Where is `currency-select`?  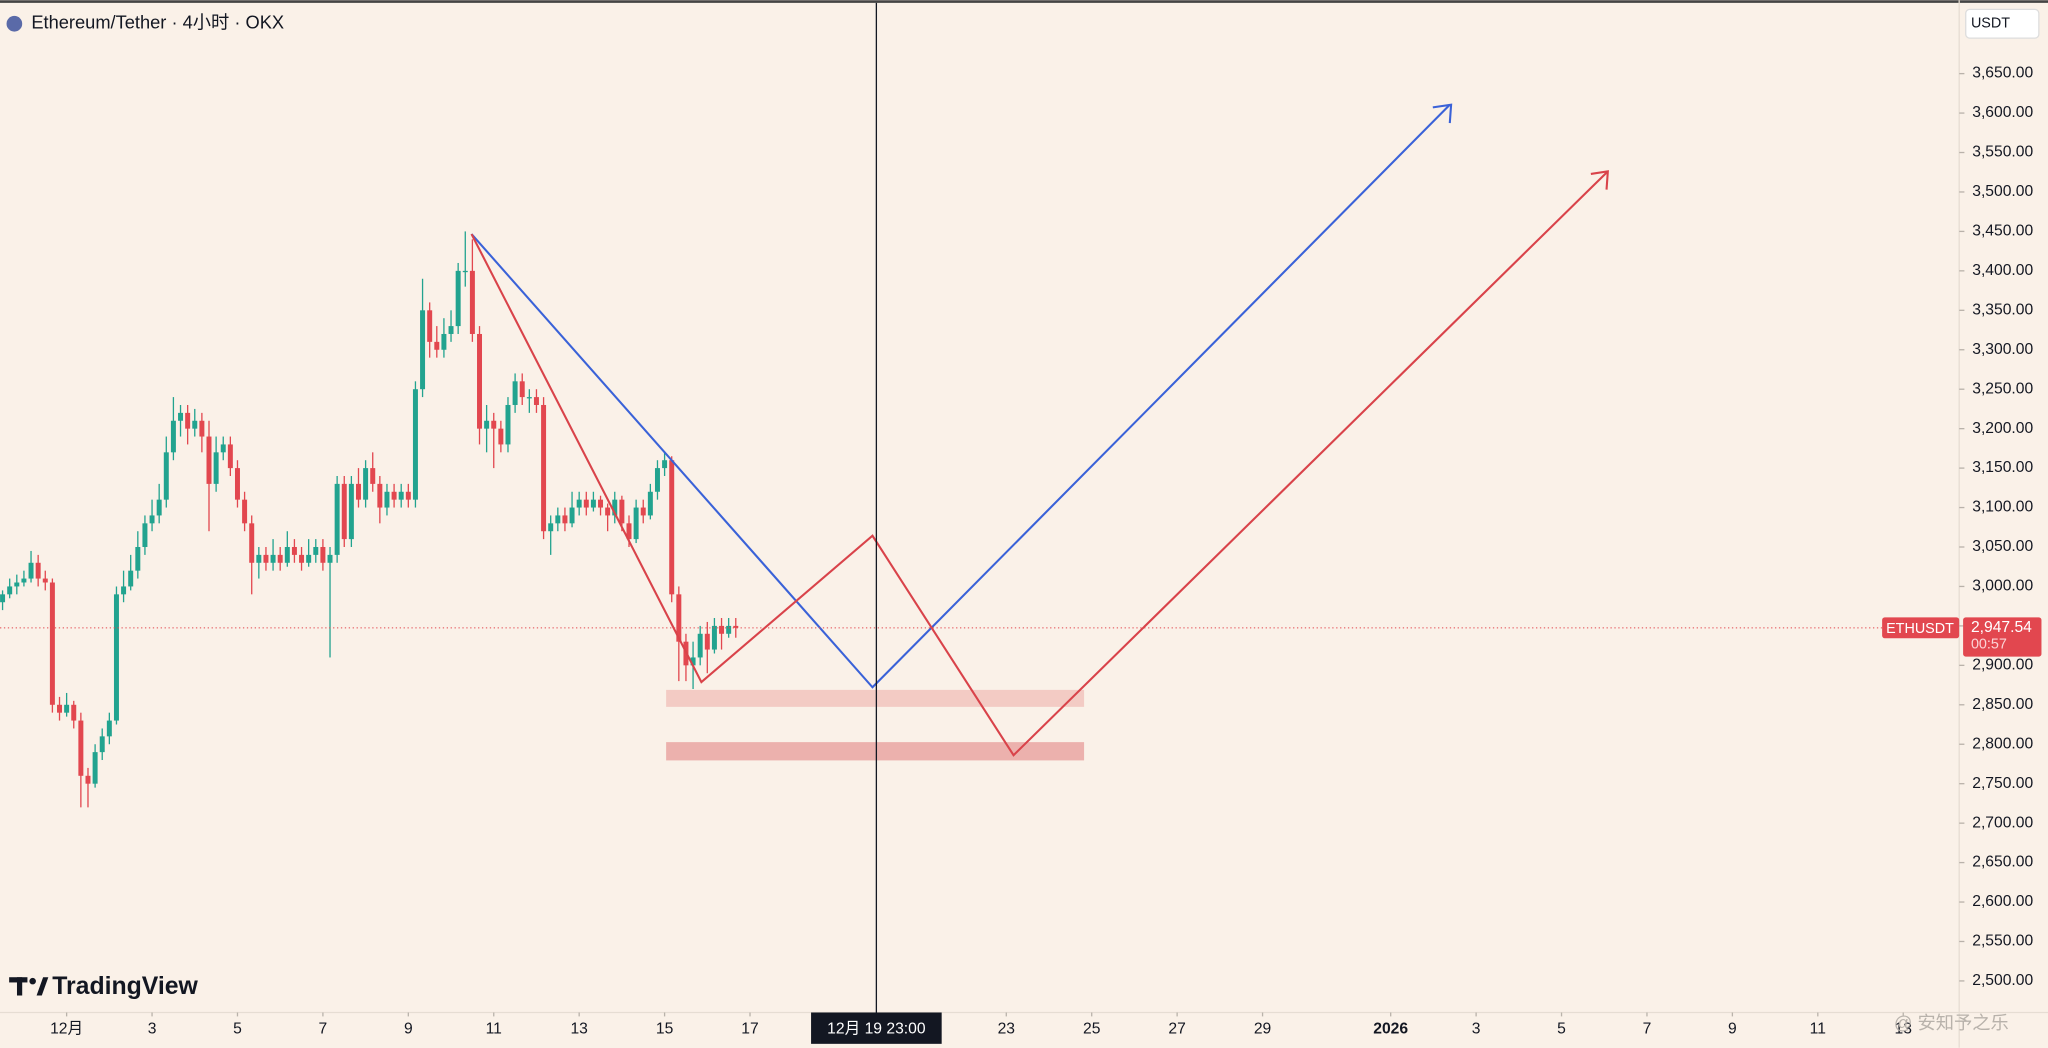 currency-select is located at coordinates (2002, 23).